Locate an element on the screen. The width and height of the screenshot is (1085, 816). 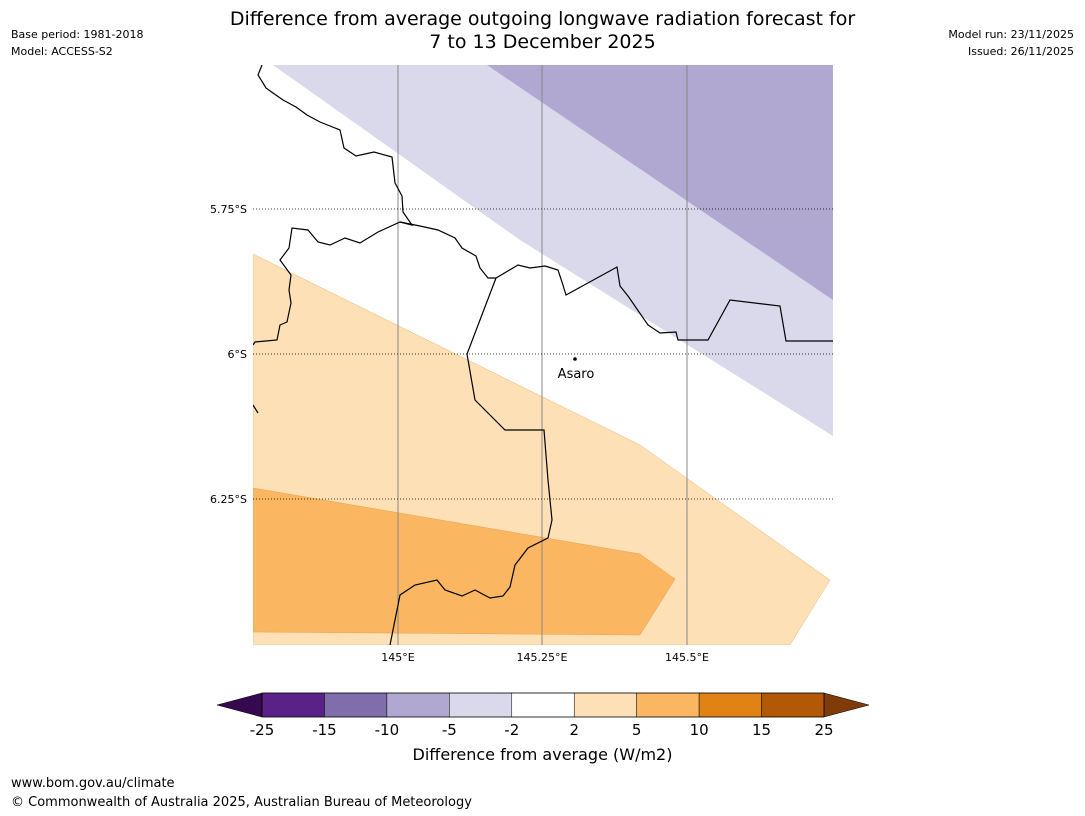
lon-label-145: 145°E is located at coordinates (397, 657).